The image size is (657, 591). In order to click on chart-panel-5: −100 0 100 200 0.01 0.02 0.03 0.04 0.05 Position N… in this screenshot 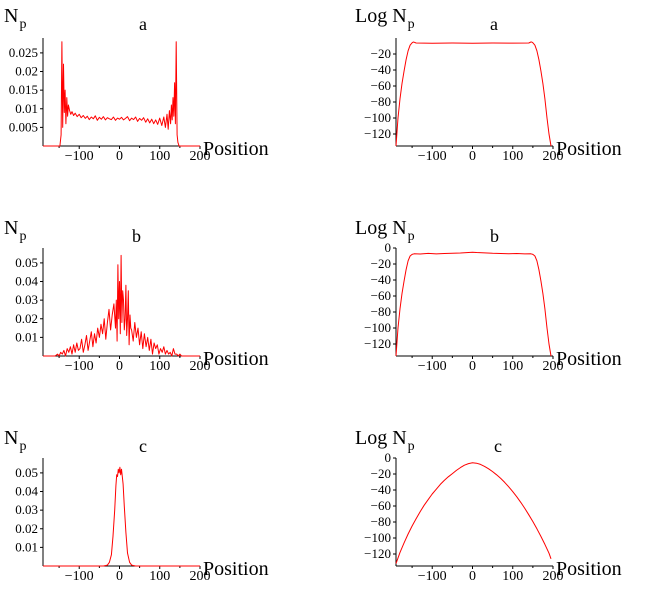, I will do `click(136, 505)`.